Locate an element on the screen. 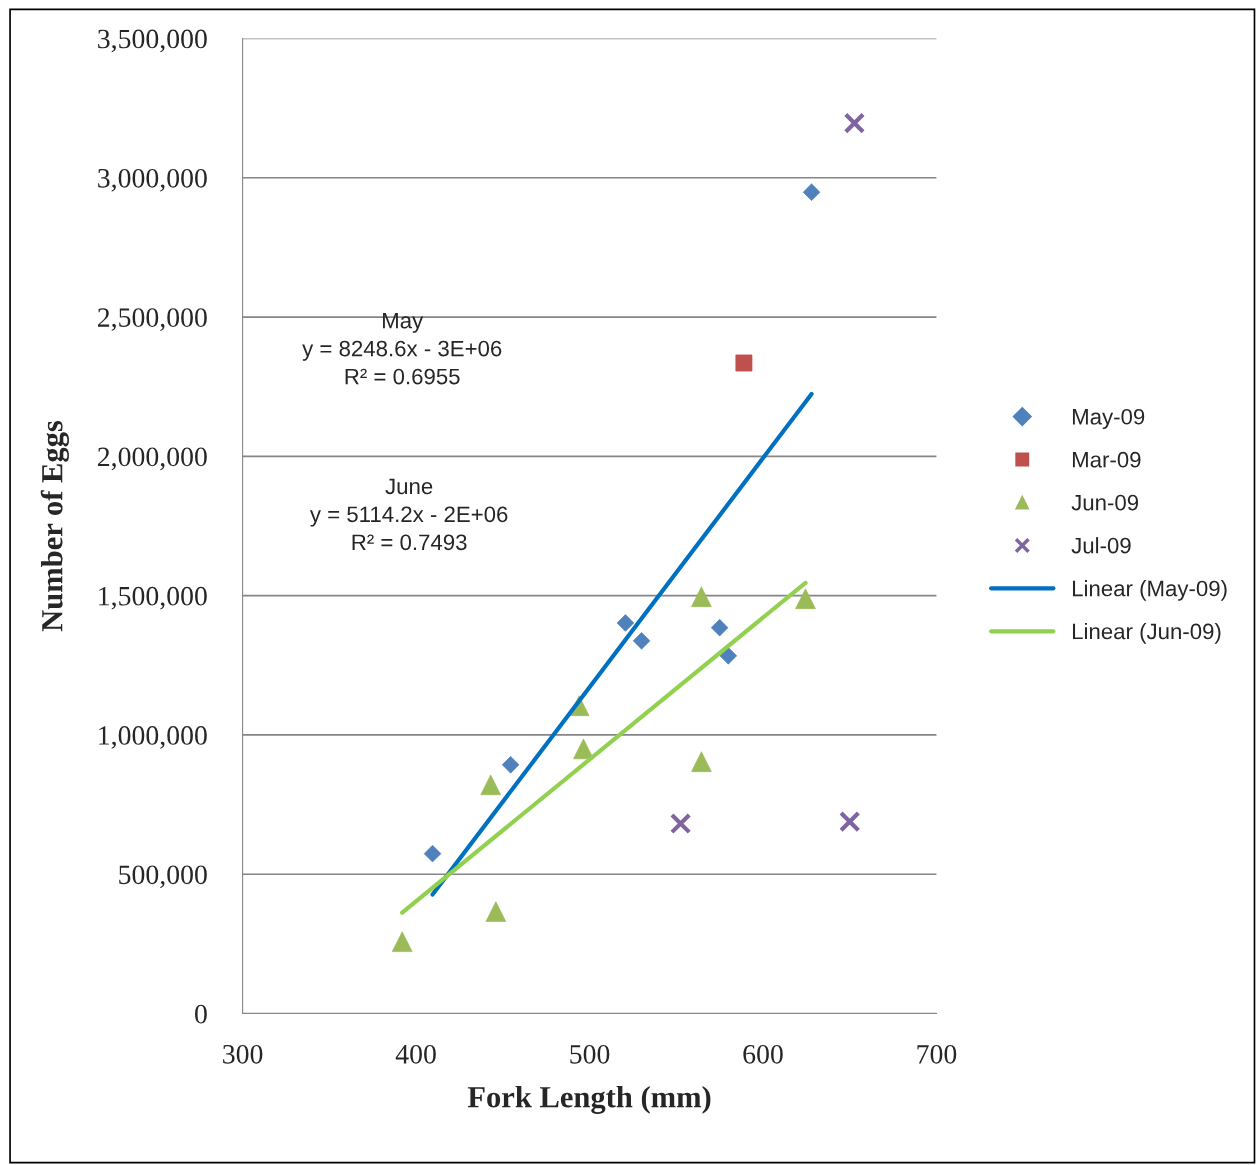 This screenshot has width=1257, height=1165. y-tick-label: 0 is located at coordinates (201, 1014).